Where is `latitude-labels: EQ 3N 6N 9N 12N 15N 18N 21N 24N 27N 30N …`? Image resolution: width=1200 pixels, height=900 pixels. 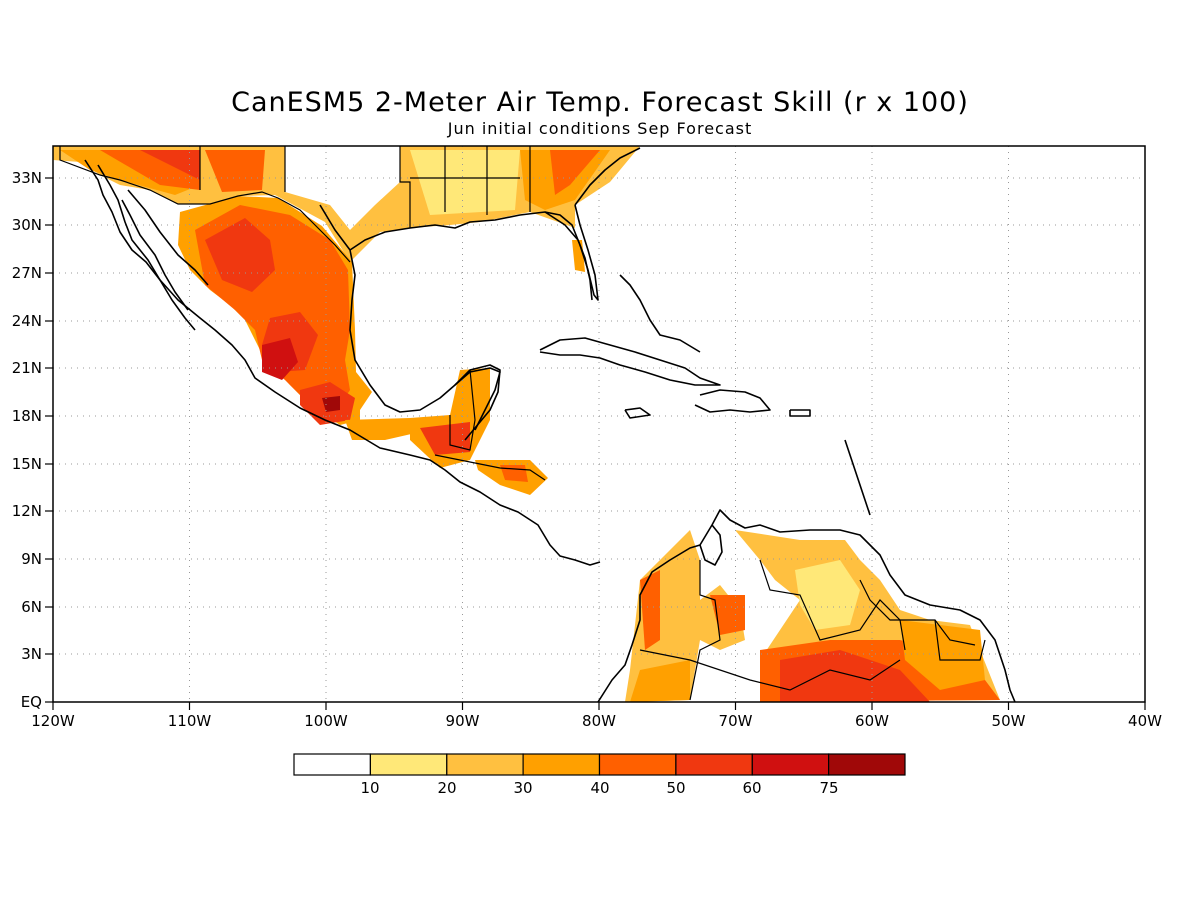 latitude-labels: EQ 3N 6N 9N 12N 15N 18N 21N 24N 27N 30N … is located at coordinates (27, 440).